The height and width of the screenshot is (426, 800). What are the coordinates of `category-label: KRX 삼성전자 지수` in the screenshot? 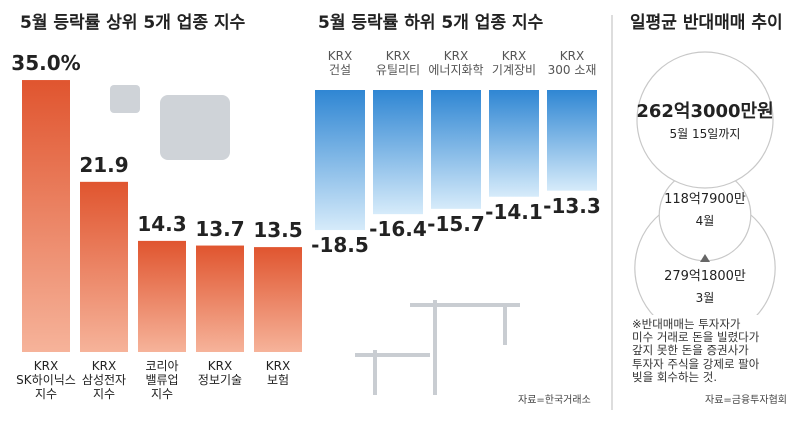 It's located at (104, 380).